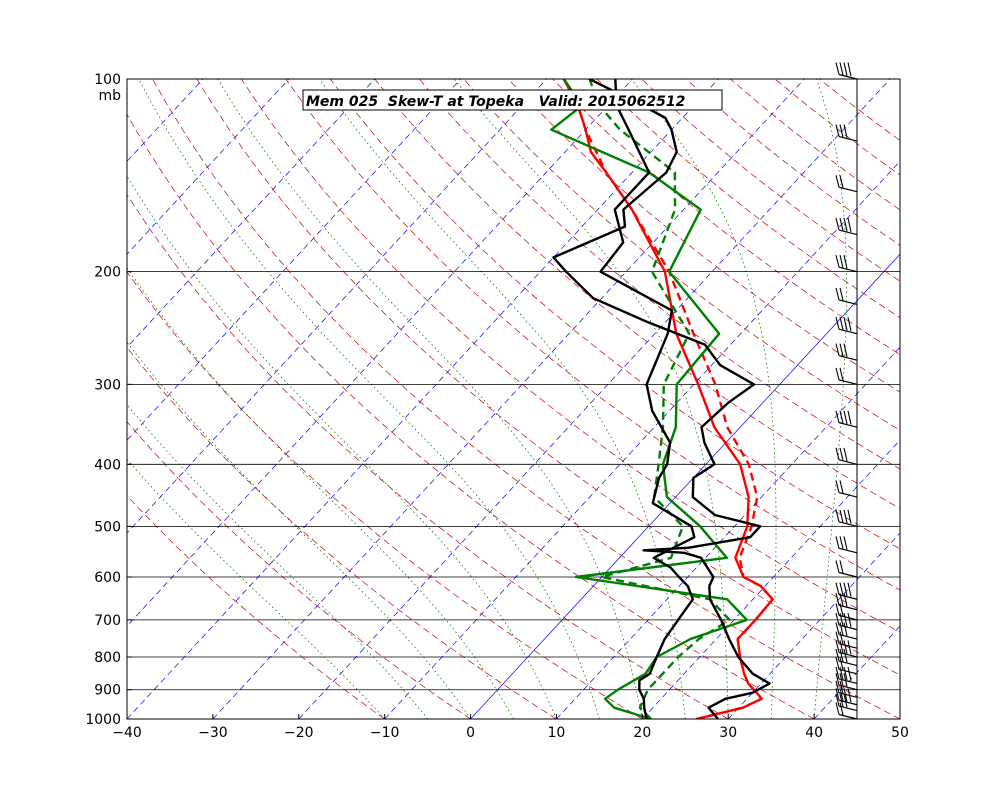  I want to click on x-tick-label: −40, so click(127, 733).